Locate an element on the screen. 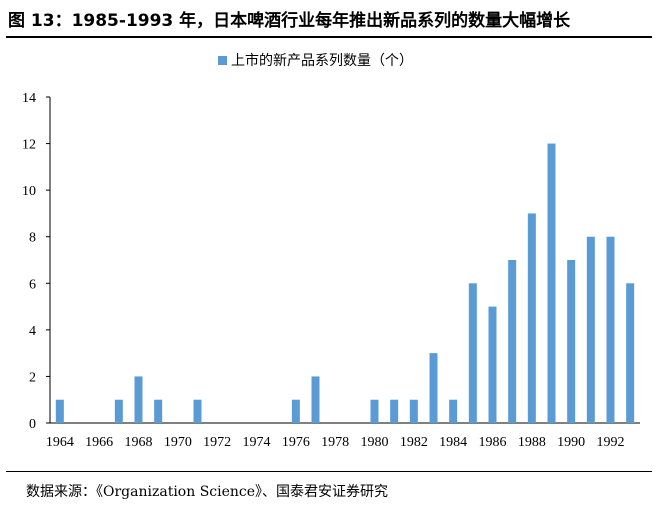  x-tick-label: 1990 is located at coordinates (571, 442).